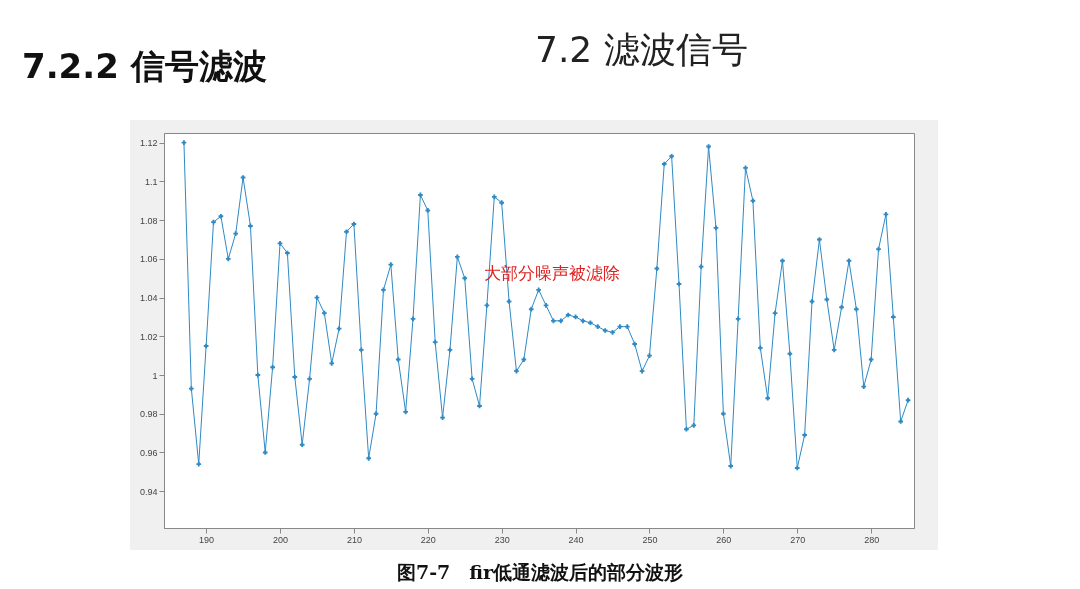 This screenshot has width=1080, height=589. What do you see at coordinates (428, 539) in the screenshot?
I see `x-tick-label: 220` at bounding box center [428, 539].